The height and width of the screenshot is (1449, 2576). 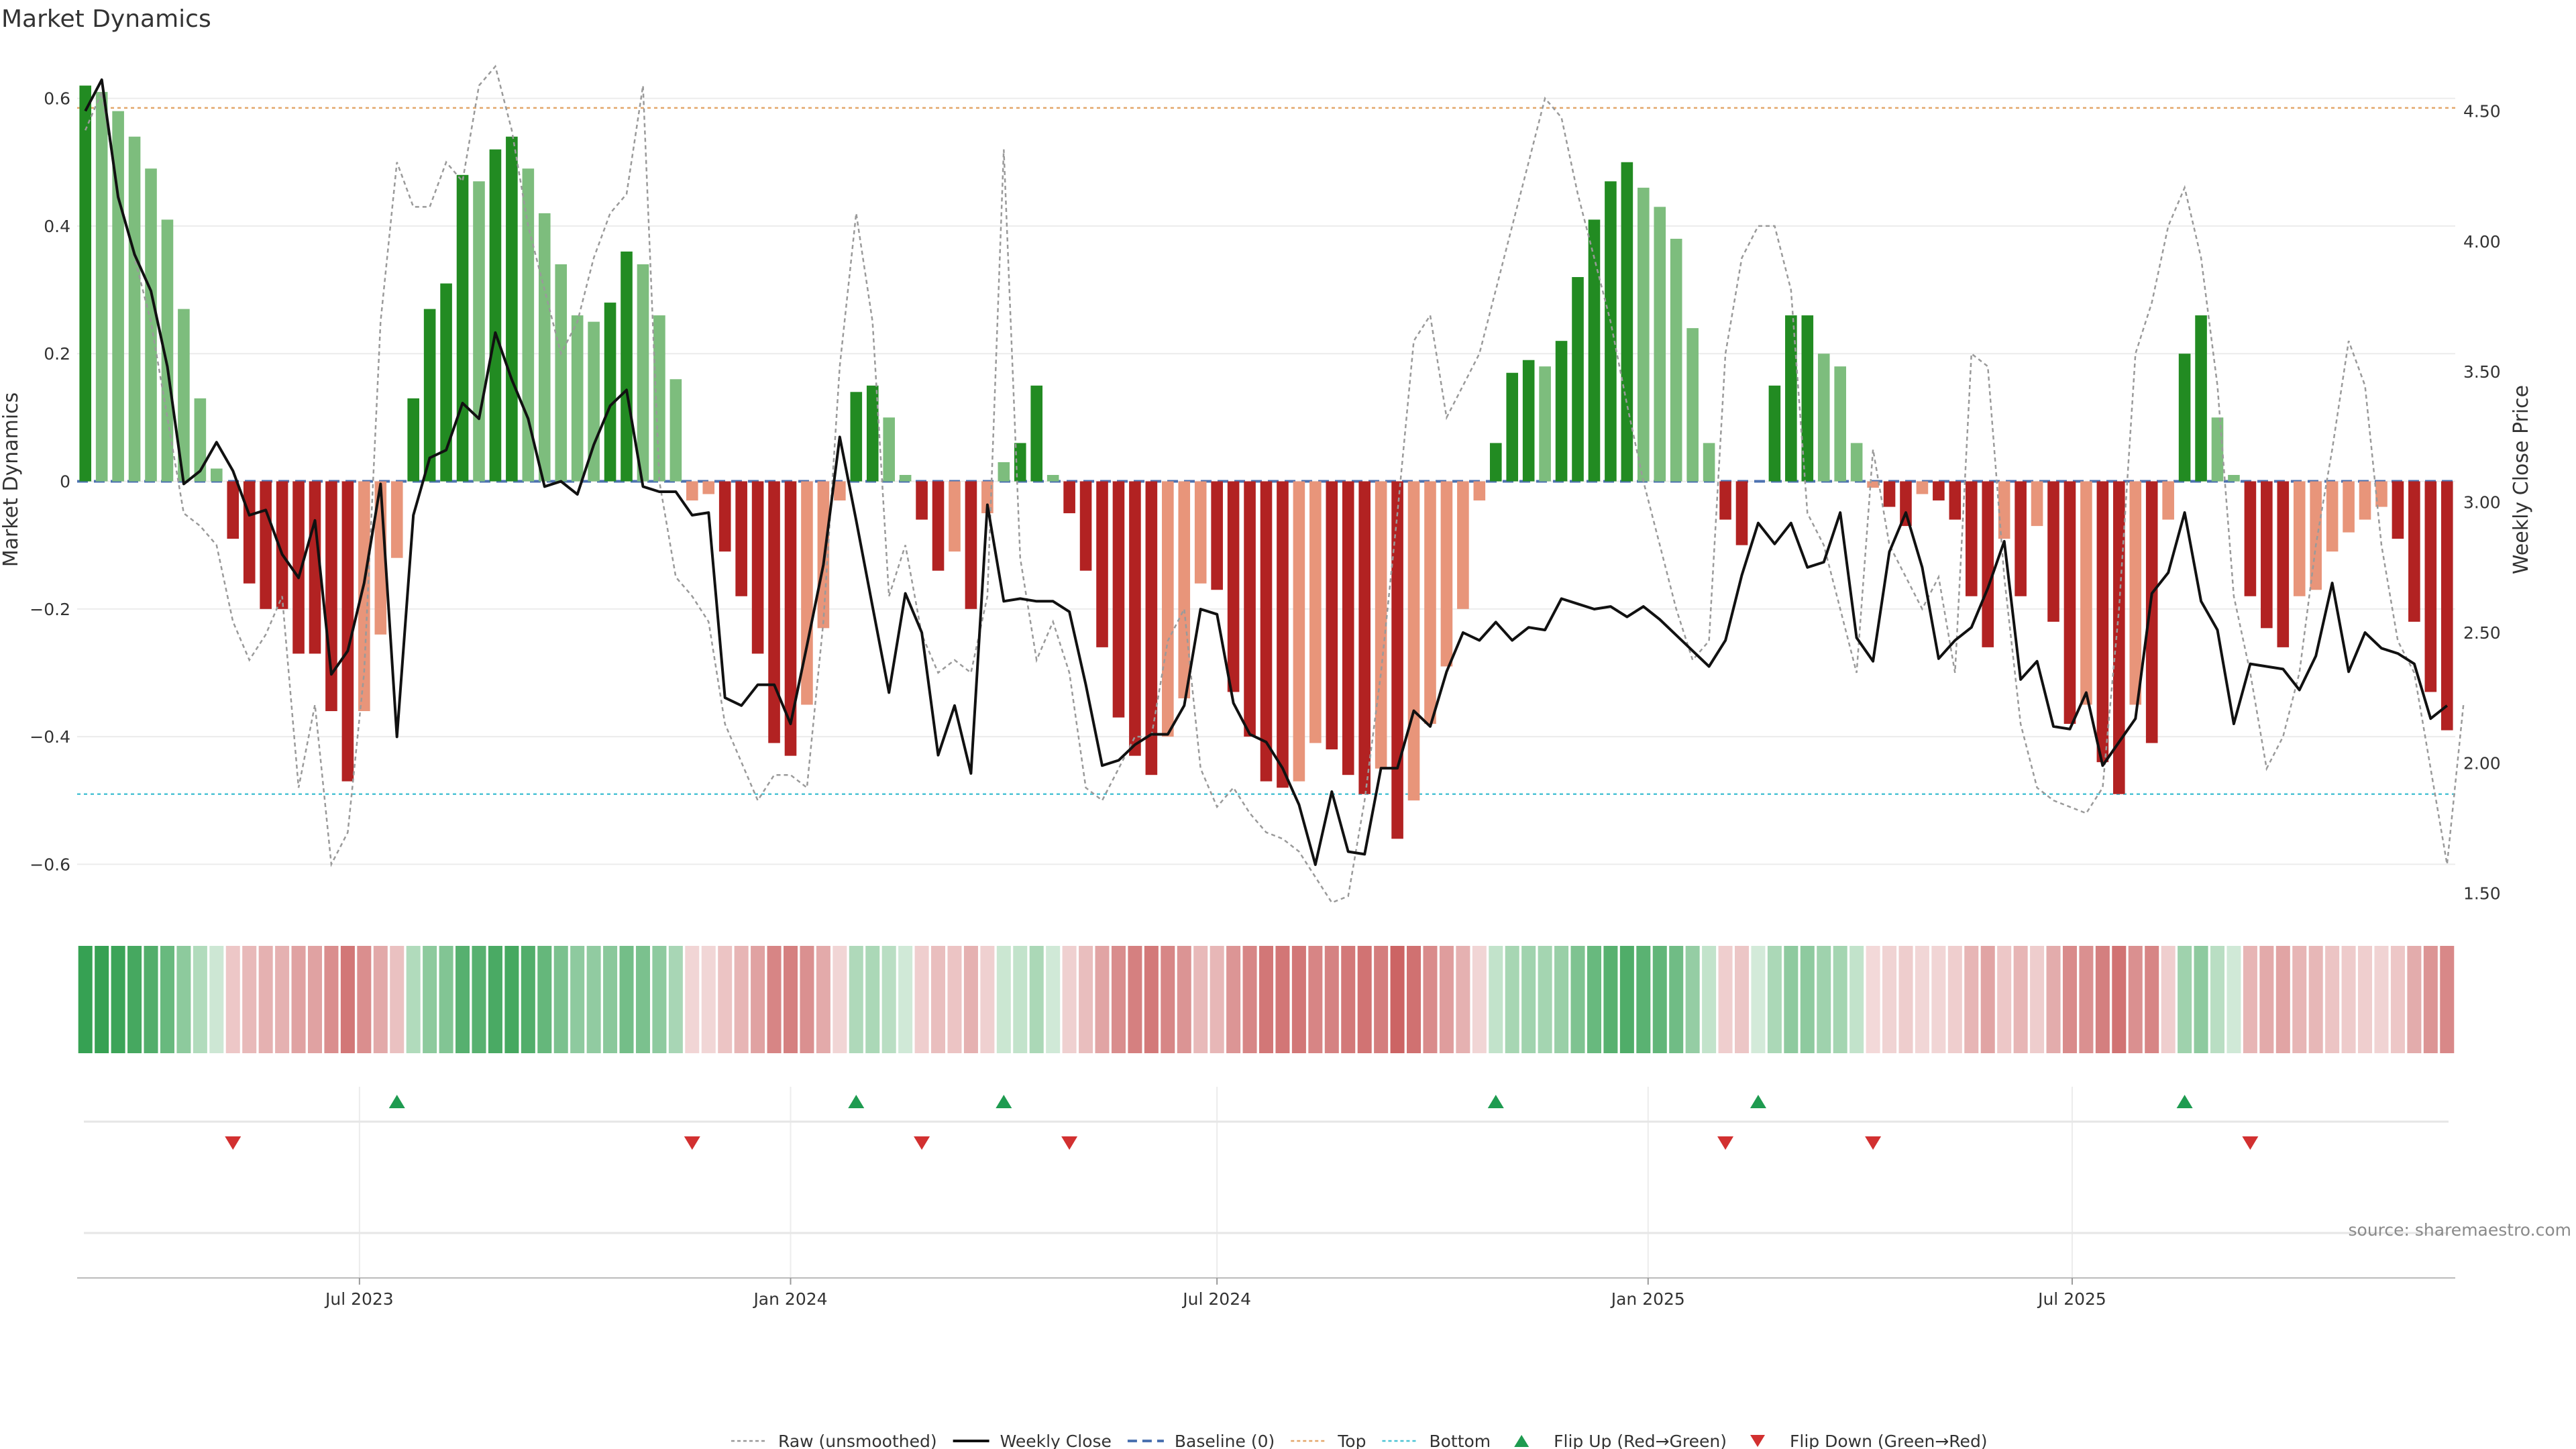 What do you see at coordinates (2482, 763) in the screenshot?
I see `y-right-tick-label: 2.00` at bounding box center [2482, 763].